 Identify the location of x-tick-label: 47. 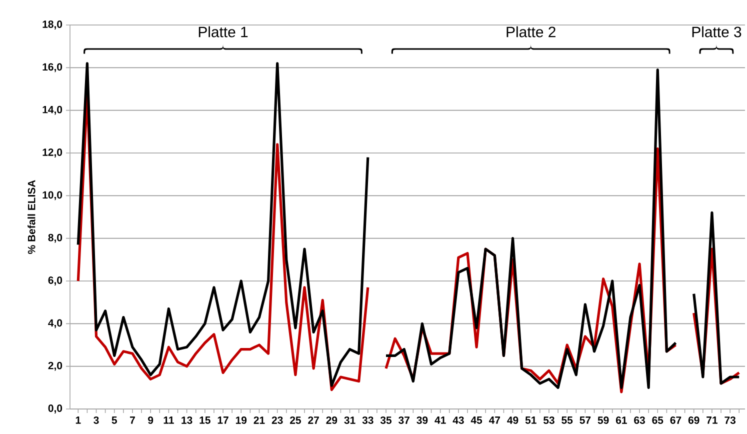
(494, 420).